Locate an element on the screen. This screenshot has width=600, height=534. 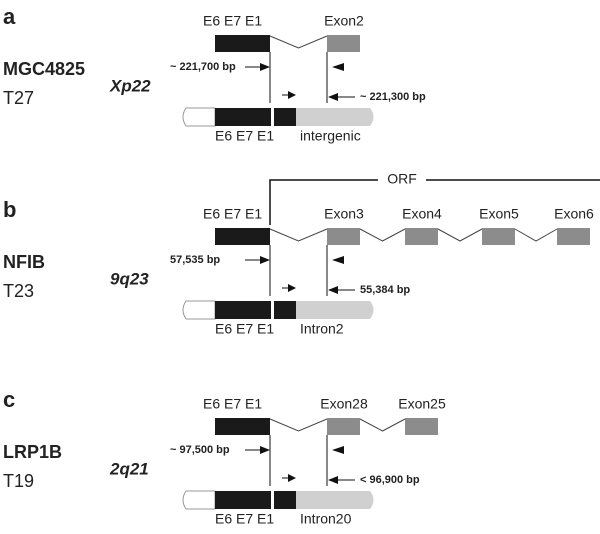
distance-right: 55,384 bp is located at coordinates (385, 290).